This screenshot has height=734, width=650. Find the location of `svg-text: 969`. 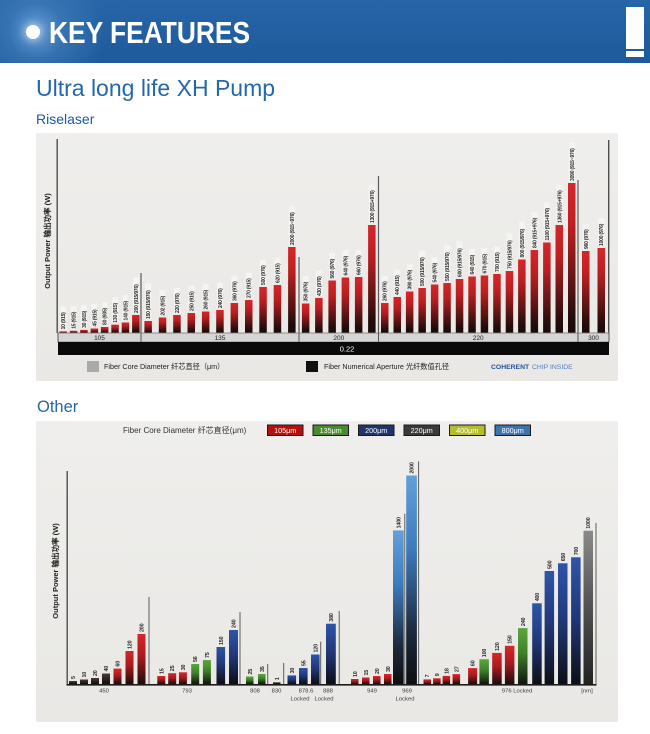

svg-text: 969 is located at coordinates (407, 692).